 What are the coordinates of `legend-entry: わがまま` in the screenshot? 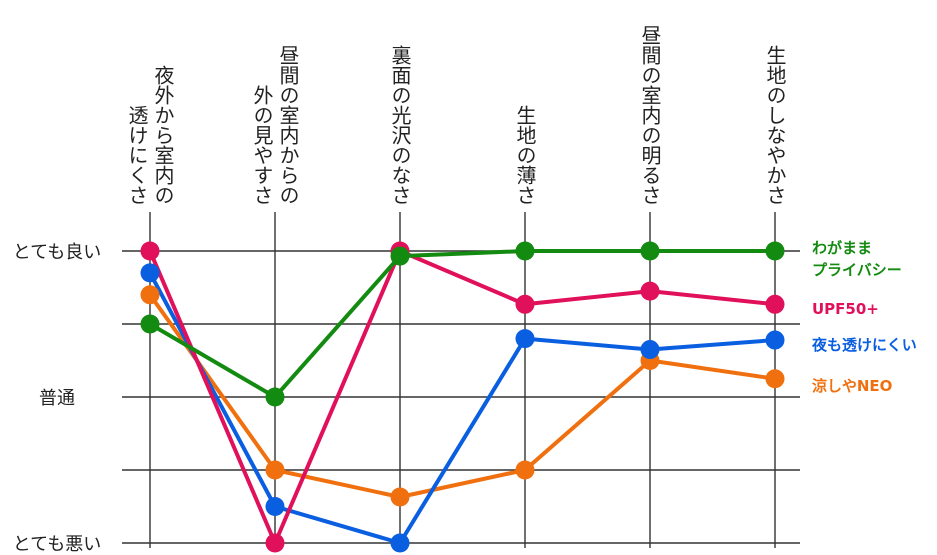 It's located at (842, 248).